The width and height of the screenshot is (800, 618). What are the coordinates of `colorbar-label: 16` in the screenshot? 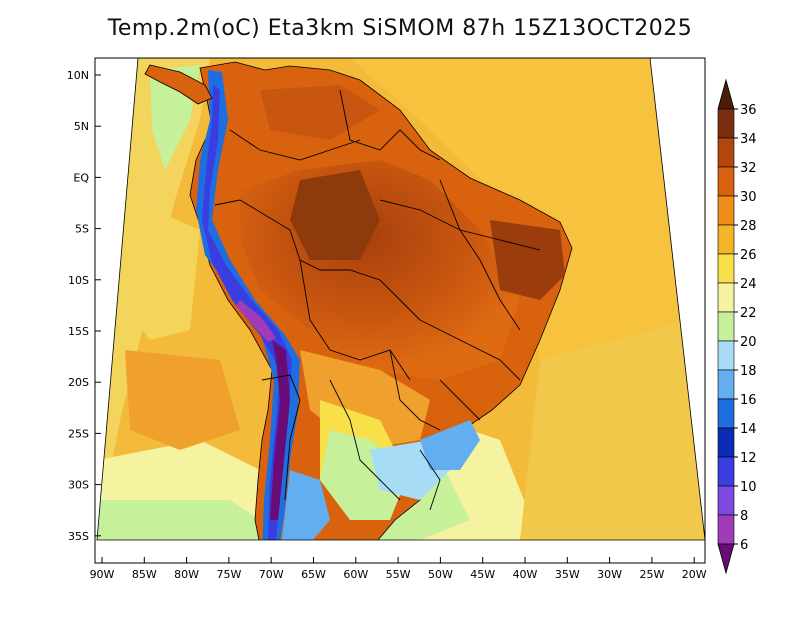 It's located at (748, 400).